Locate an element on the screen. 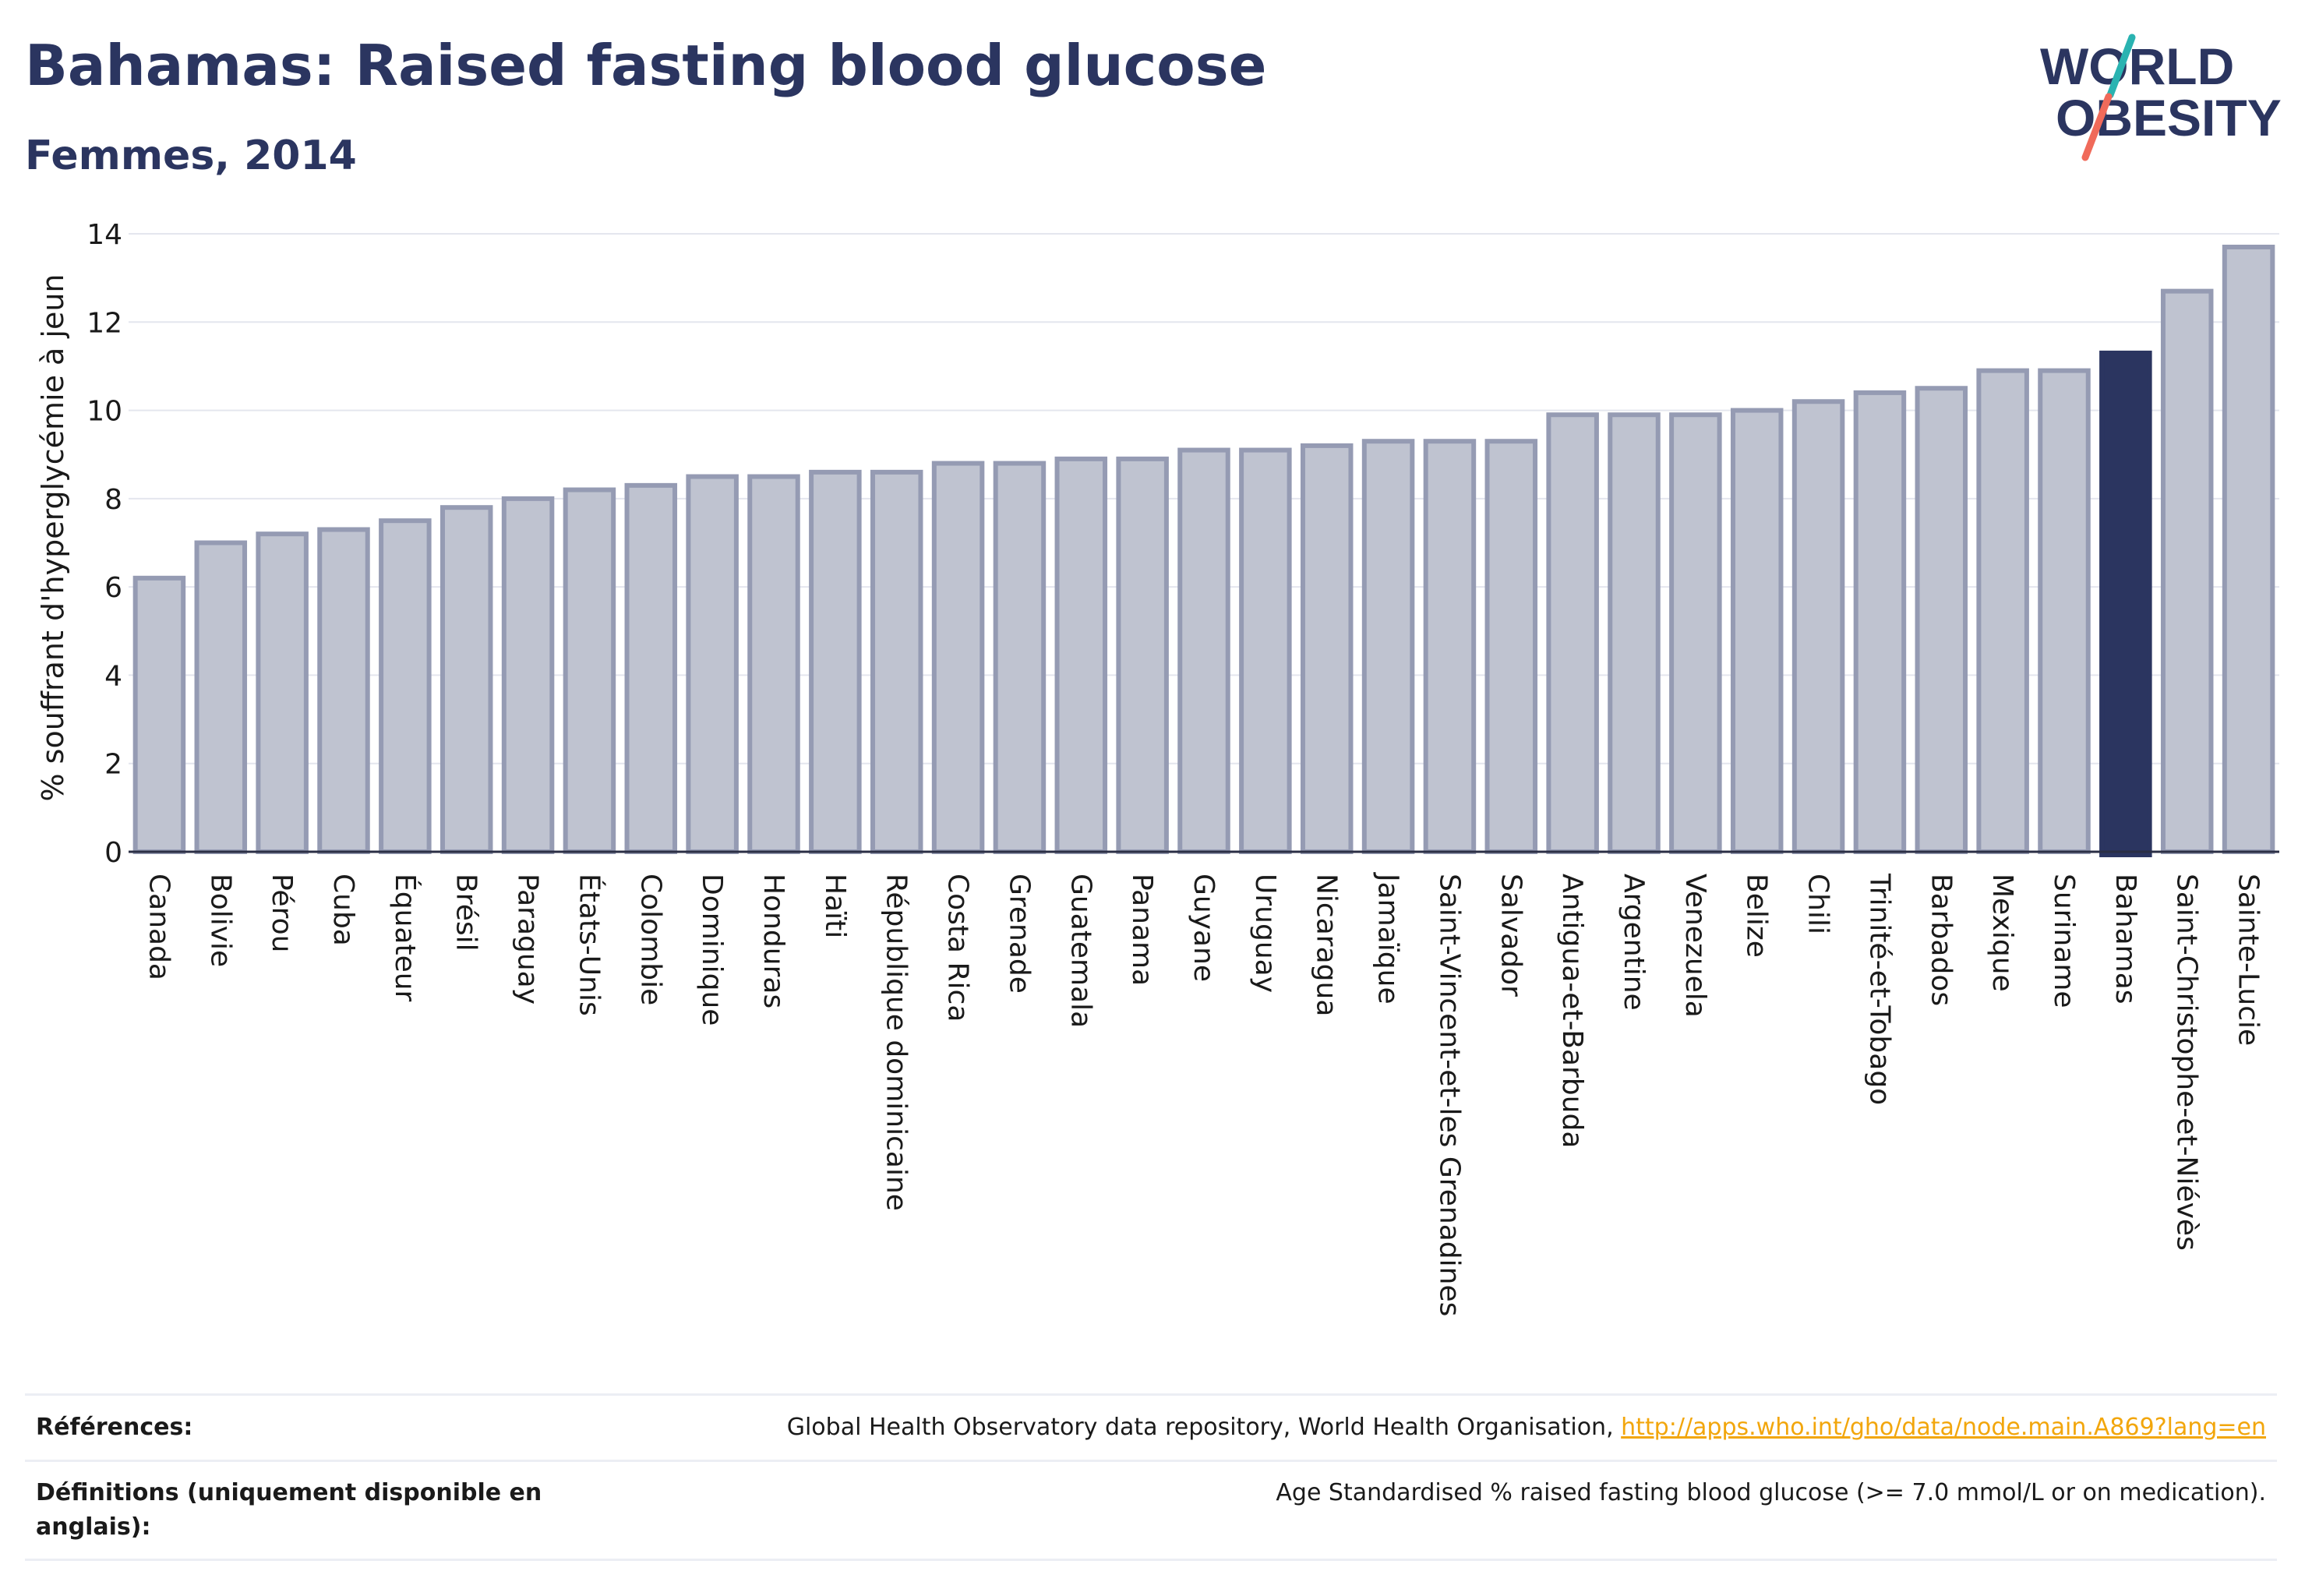 Image resolution: width=2305 pixels, height=1596 pixels. x-tick-label: Chili is located at coordinates (1818, 904).